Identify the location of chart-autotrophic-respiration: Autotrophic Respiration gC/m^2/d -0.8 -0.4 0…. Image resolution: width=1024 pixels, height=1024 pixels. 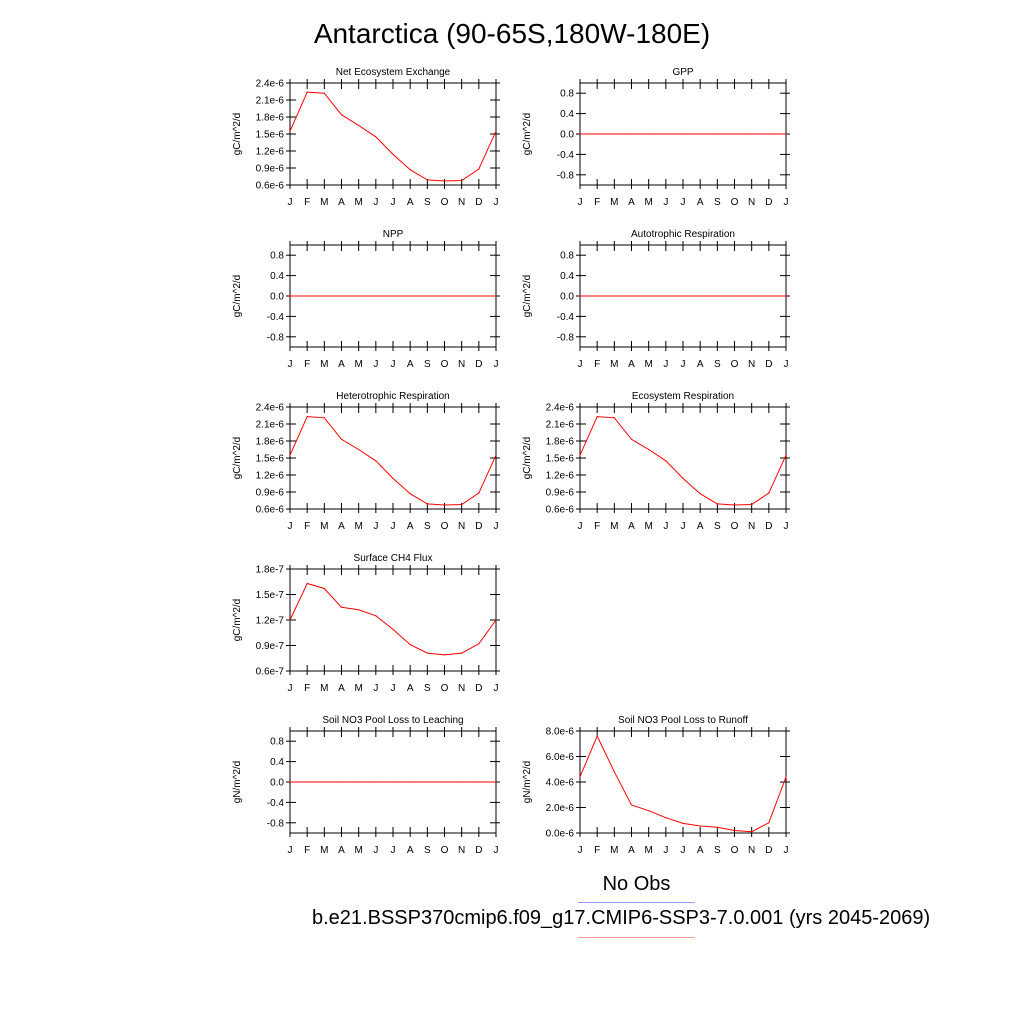
(656, 299).